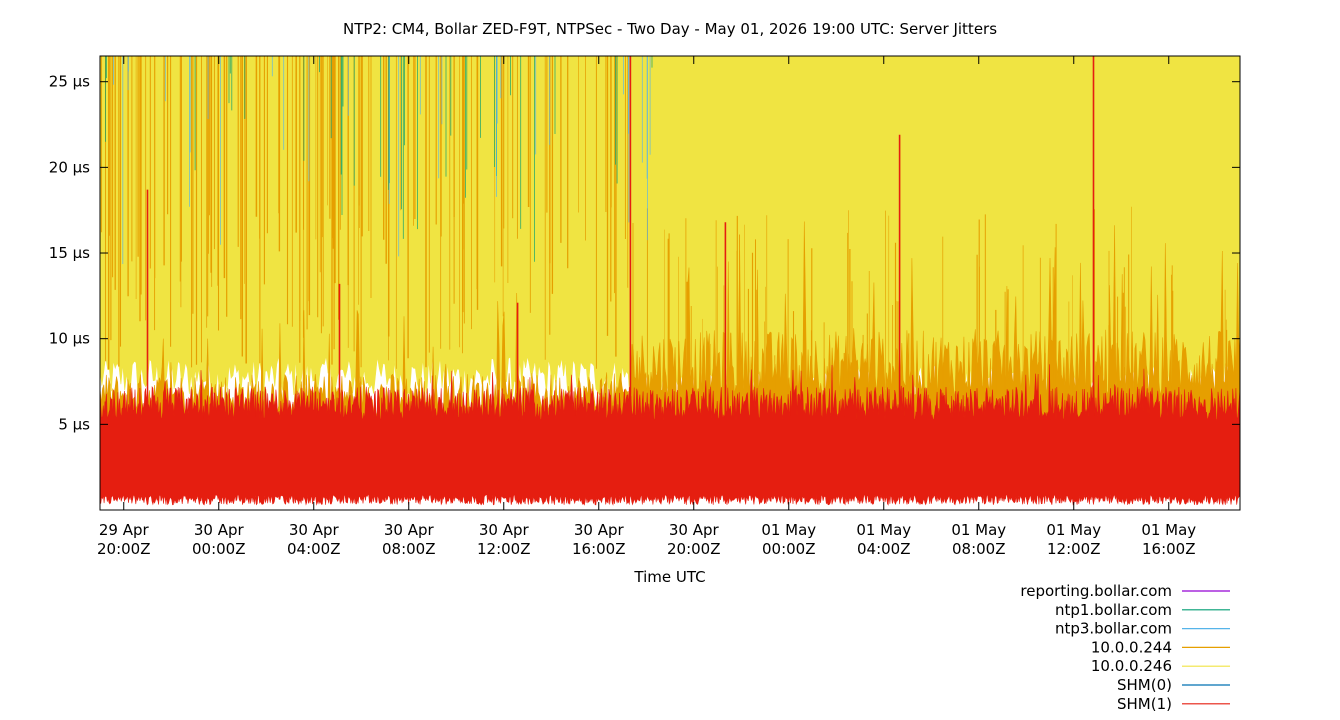 The image size is (1340, 720). What do you see at coordinates (74, 424) in the screenshot?
I see `y-tick-label: 5 µs` at bounding box center [74, 424].